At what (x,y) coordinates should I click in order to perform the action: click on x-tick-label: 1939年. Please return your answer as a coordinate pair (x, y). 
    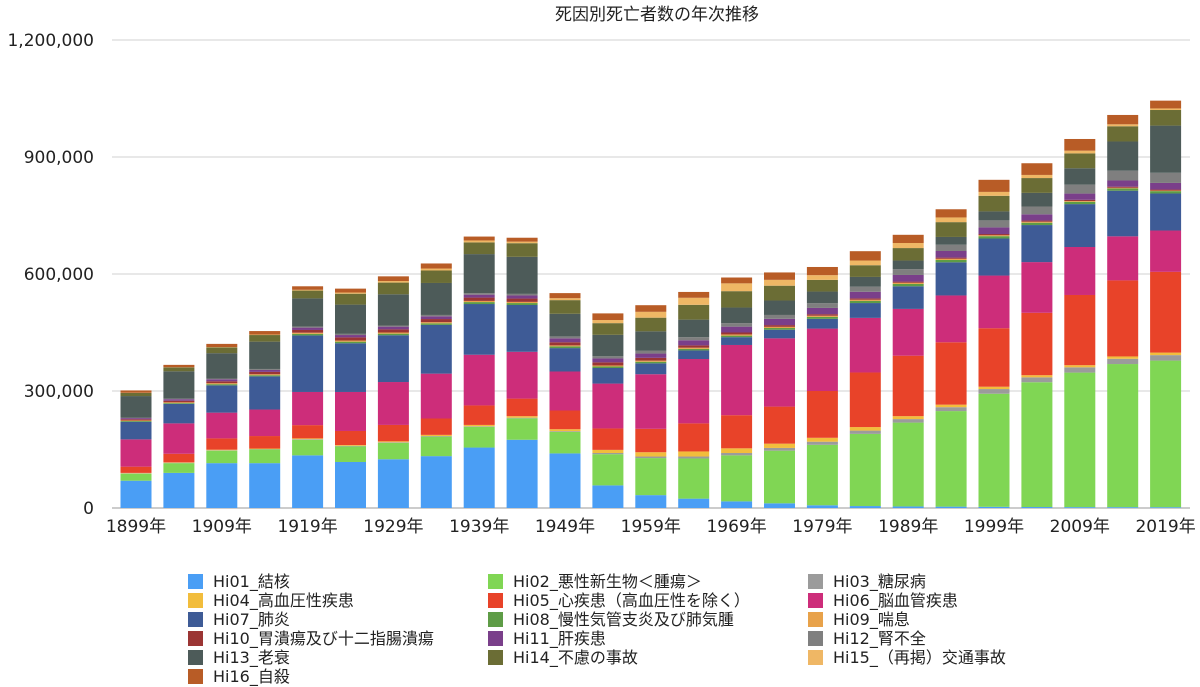
    Looking at the image, I should click on (479, 527).